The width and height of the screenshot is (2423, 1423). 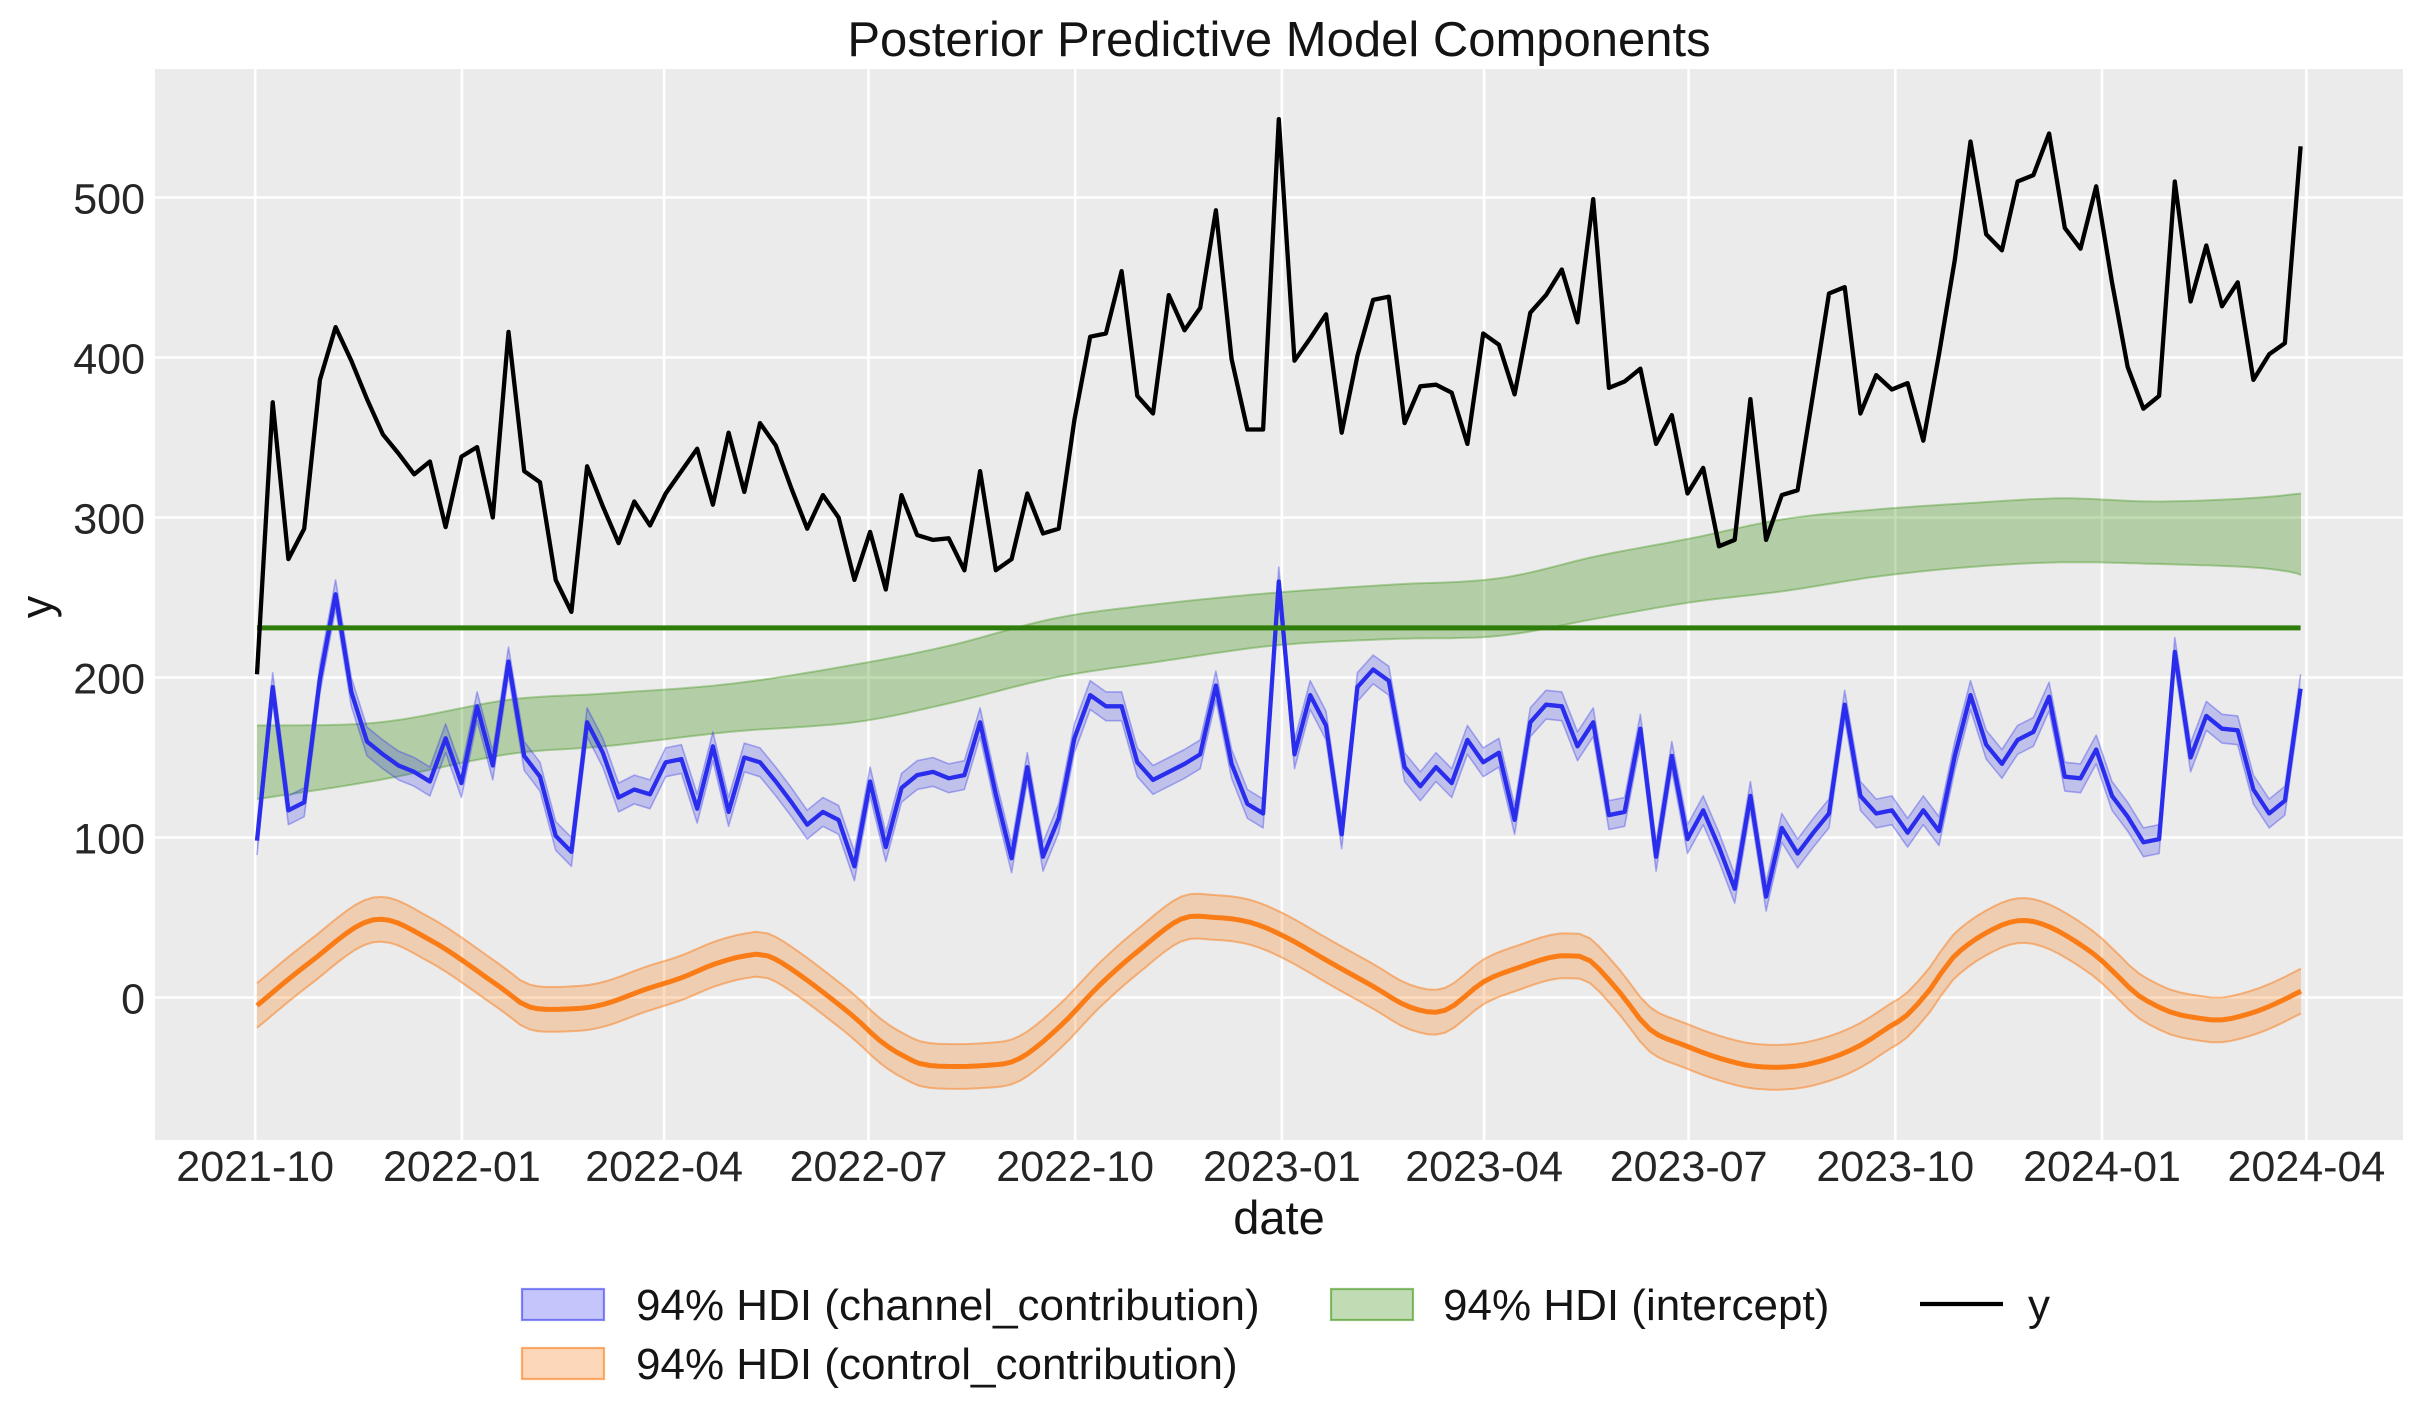 What do you see at coordinates (109, 200) in the screenshot?
I see `svg-text: 500` at bounding box center [109, 200].